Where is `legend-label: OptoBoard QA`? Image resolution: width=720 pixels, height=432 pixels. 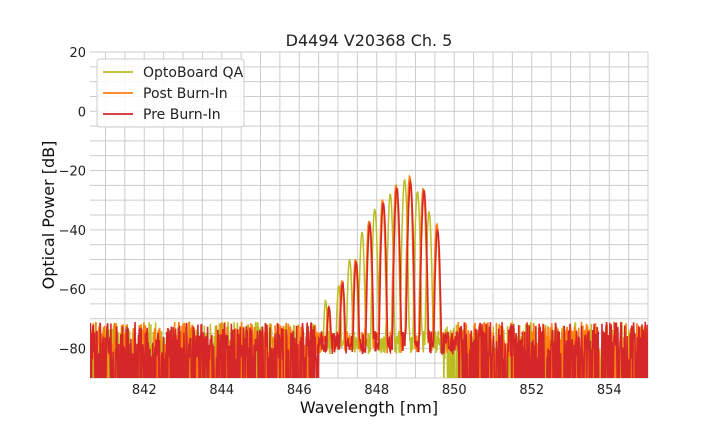 legend-label: OptoBoard QA is located at coordinates (193, 73).